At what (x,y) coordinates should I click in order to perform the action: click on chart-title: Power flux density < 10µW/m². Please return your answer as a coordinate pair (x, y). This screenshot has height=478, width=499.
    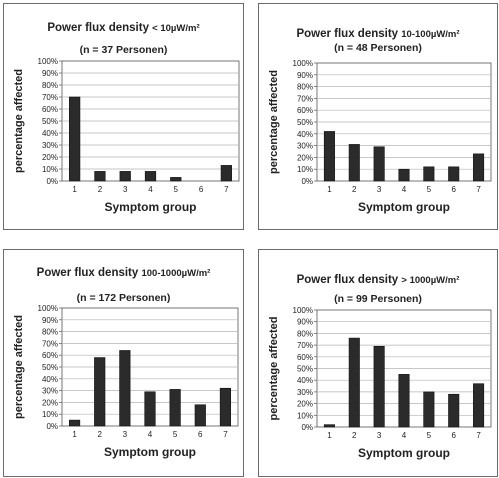
    Looking at the image, I should click on (123, 28).